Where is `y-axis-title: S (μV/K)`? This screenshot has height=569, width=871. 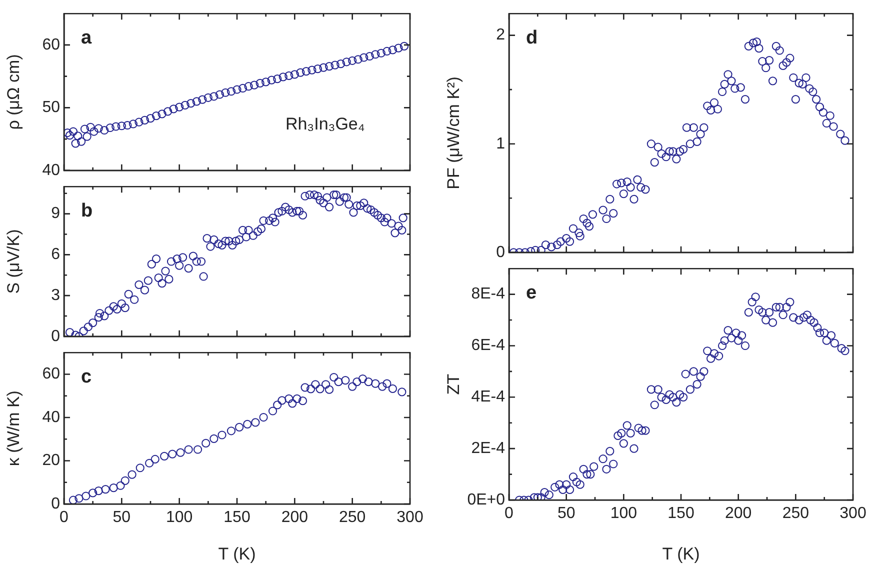
y-axis-title: S (μV/K) is located at coordinates (13, 261).